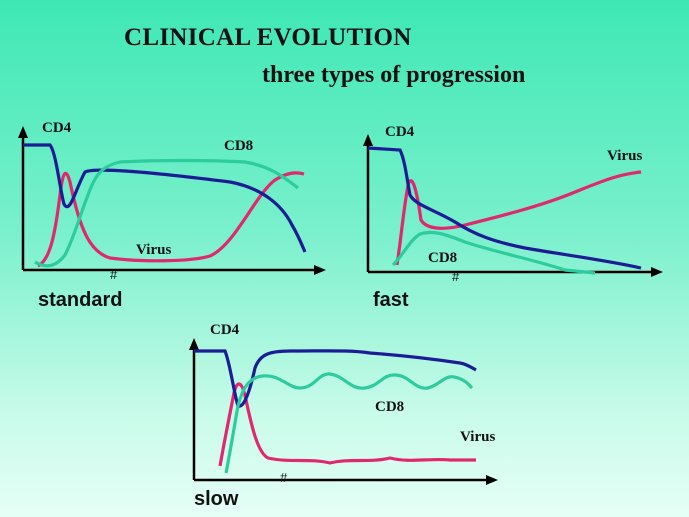  Describe the element at coordinates (394, 75) in the screenshot. I see `slide-subtitle: three types of progression` at that location.